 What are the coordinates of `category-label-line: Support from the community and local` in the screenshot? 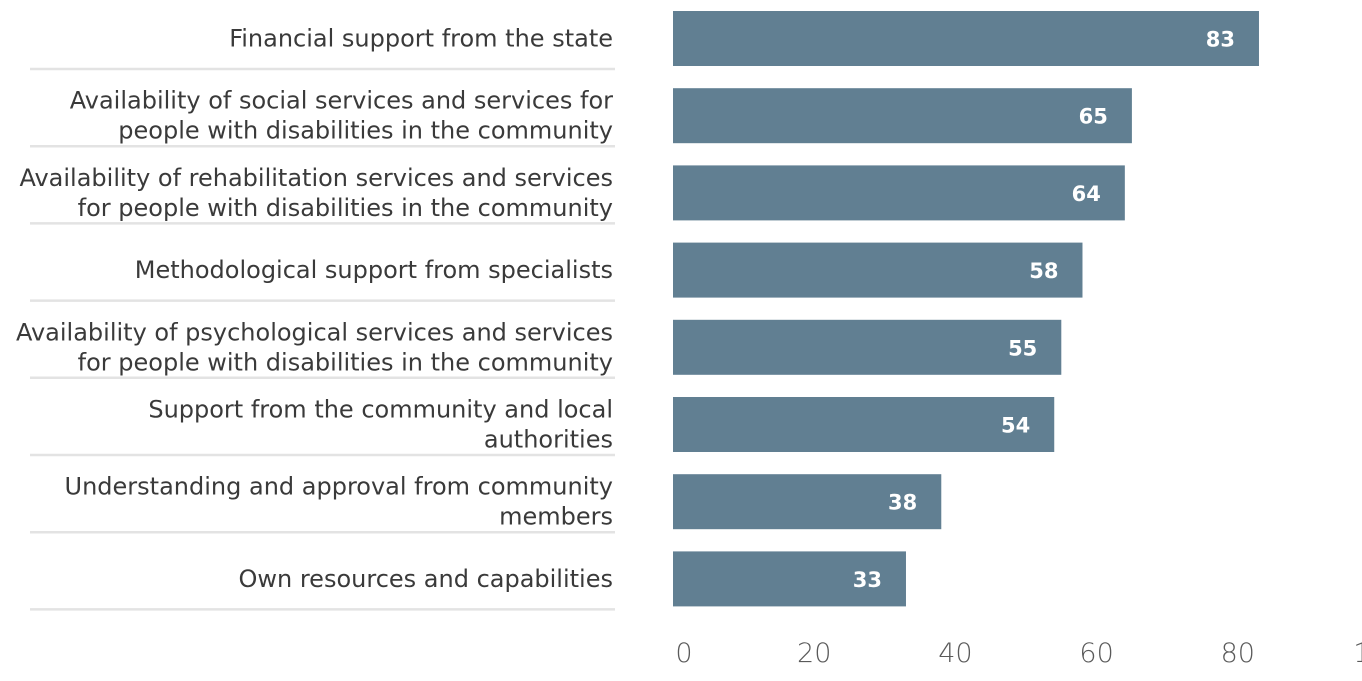 It's located at (380, 410).